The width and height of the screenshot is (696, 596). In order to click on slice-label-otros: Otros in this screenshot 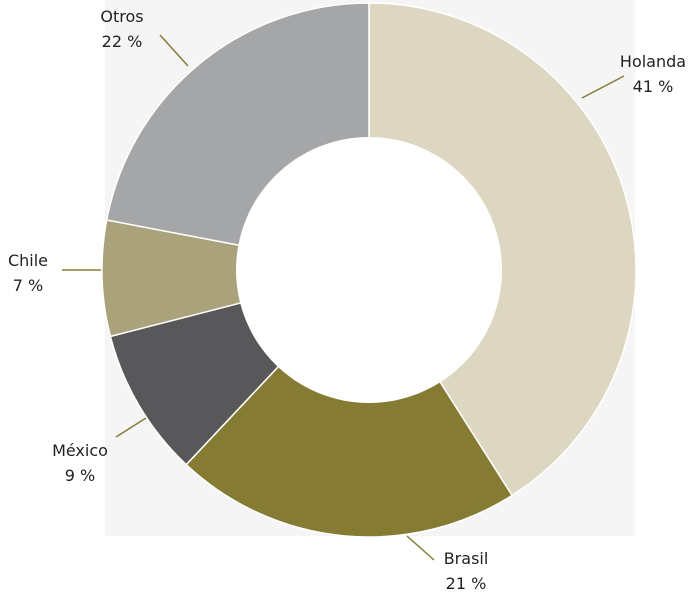, I will do `click(121, 16)`.